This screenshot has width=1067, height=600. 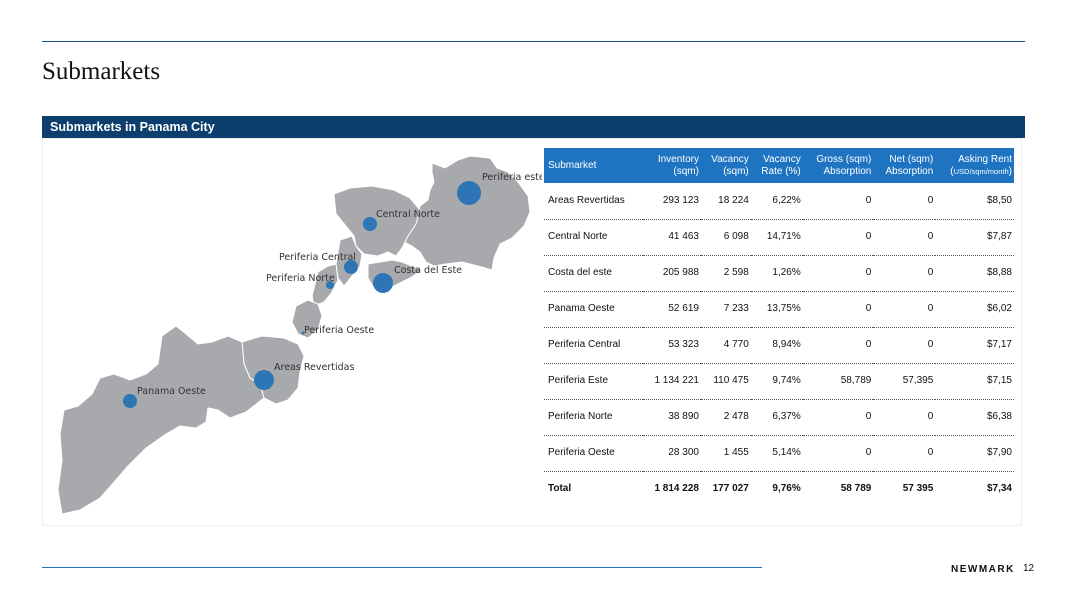 What do you see at coordinates (776, 309) in the screenshot?
I see `cell-rate: 13,75%` at bounding box center [776, 309].